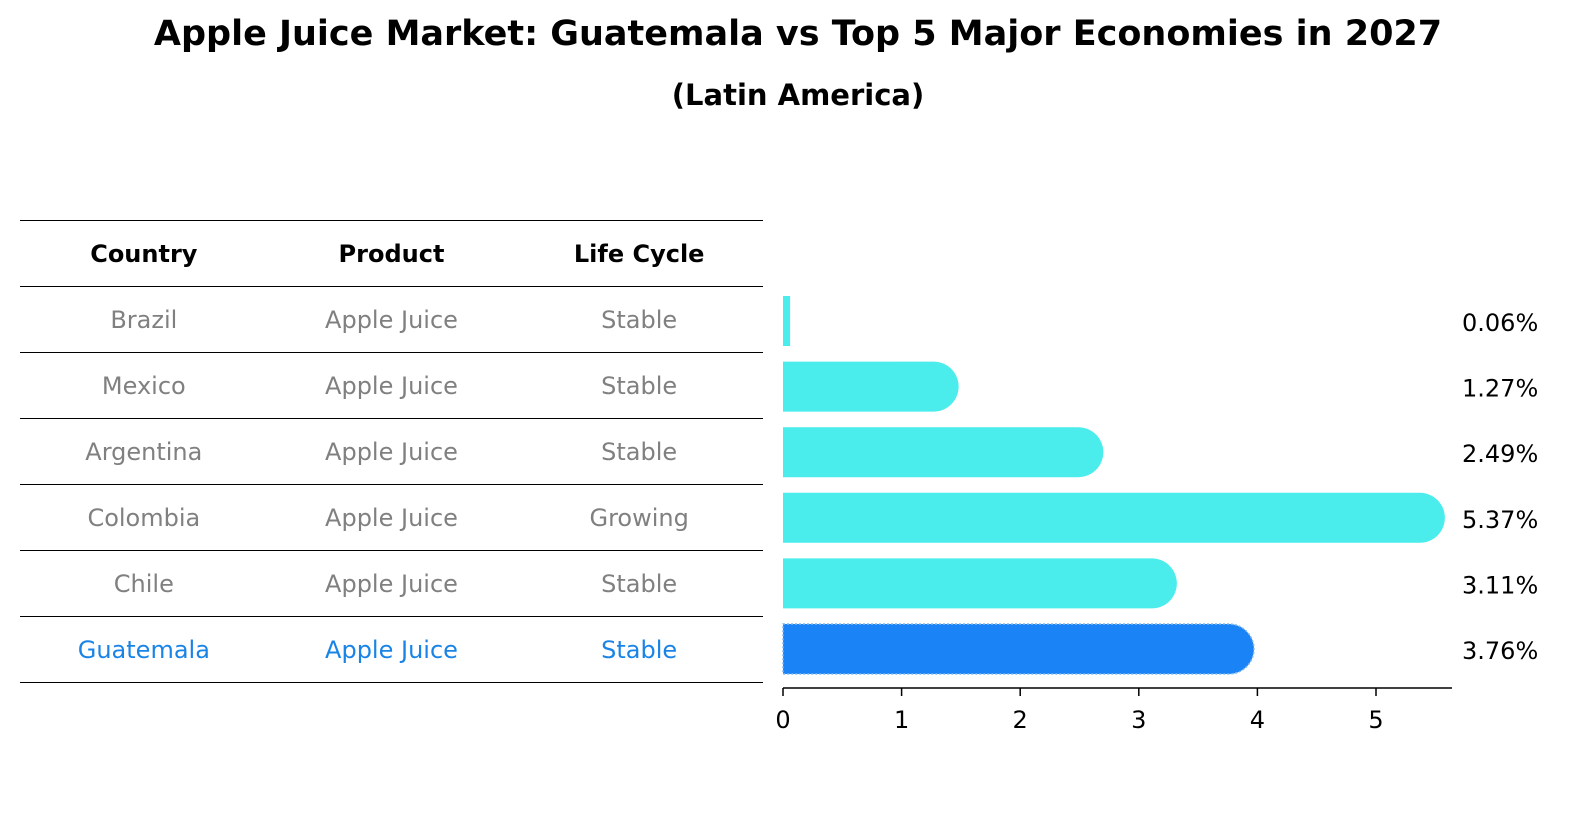 The height and width of the screenshot is (823, 1586). What do you see at coordinates (144, 583) in the screenshot?
I see `cell-country: Chile` at bounding box center [144, 583].